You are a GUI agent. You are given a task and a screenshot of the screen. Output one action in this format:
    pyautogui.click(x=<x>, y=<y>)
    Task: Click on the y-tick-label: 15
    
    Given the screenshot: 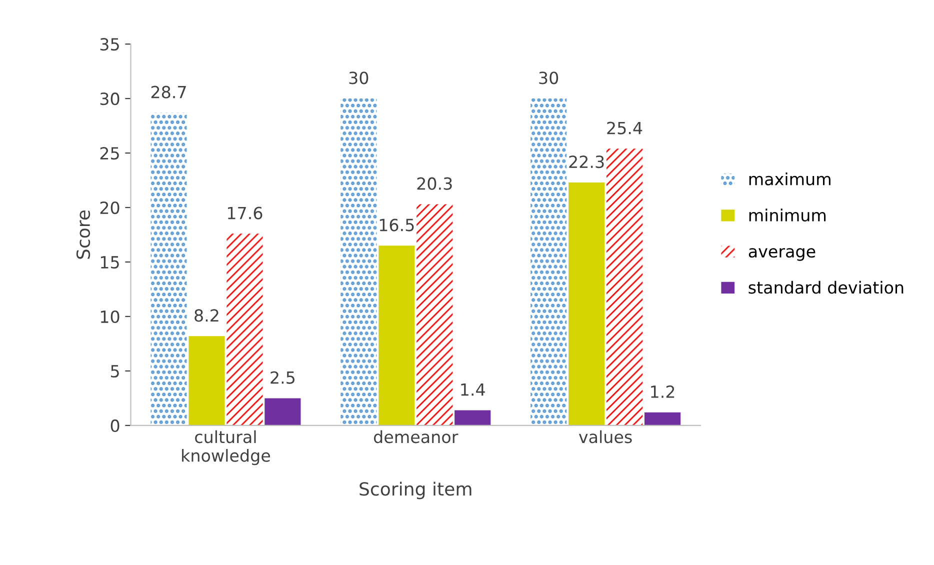 What is the action you would take?
    pyautogui.click(x=109, y=262)
    